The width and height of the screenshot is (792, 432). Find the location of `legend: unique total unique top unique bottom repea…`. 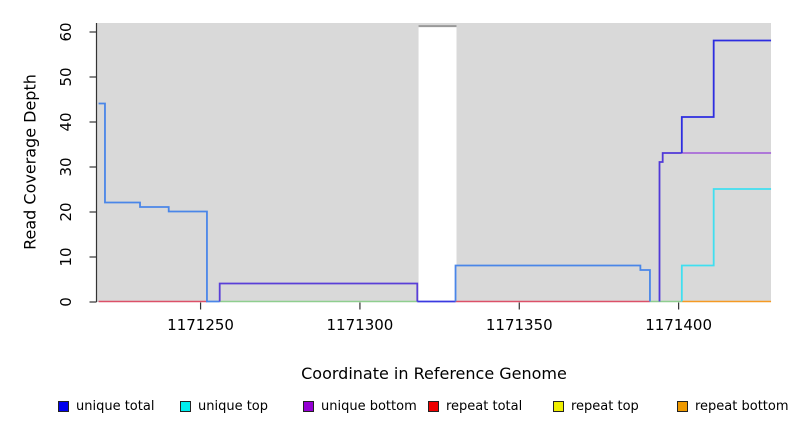

legend: unique total unique top unique bottom repea… is located at coordinates (396, 409).